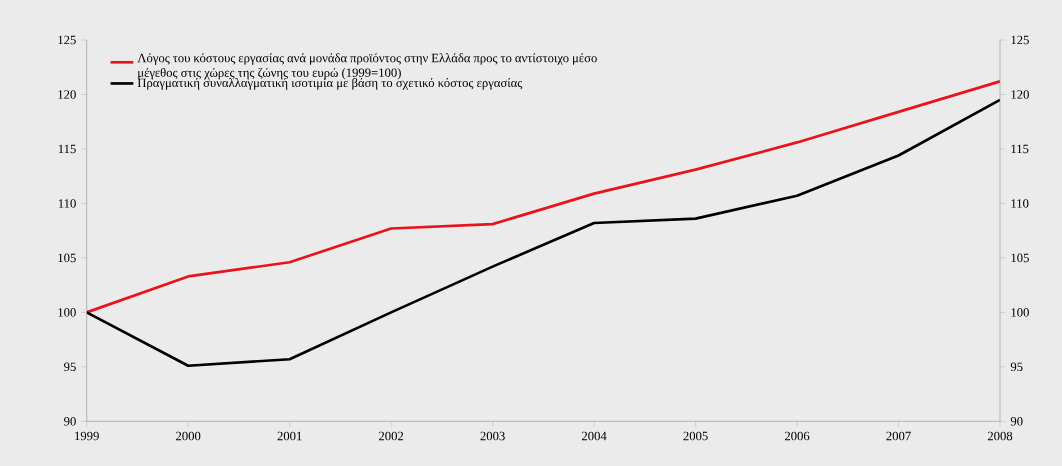 The height and width of the screenshot is (466, 1062). What do you see at coordinates (70, 367) in the screenshot?
I see `y2-tick-label: 95` at bounding box center [70, 367].